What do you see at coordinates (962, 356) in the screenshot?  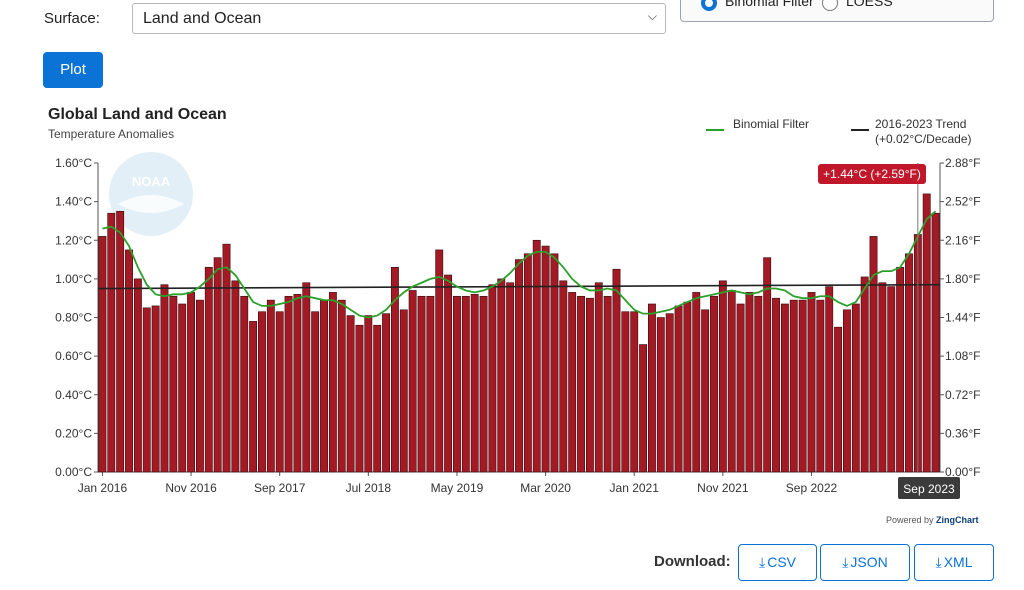 I see `y-right-tick-label: 1.08°F` at bounding box center [962, 356].